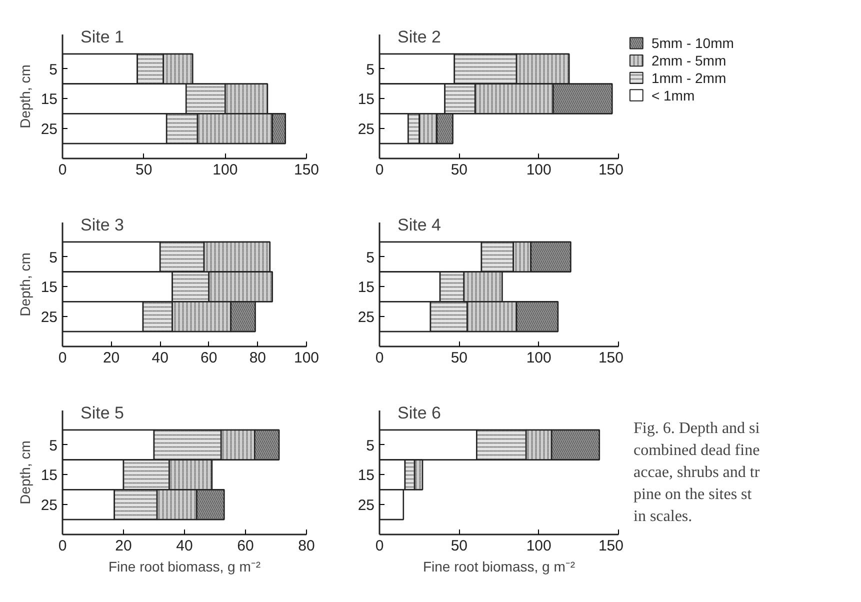  I want to click on chart-title: Site 3, so click(102, 225).